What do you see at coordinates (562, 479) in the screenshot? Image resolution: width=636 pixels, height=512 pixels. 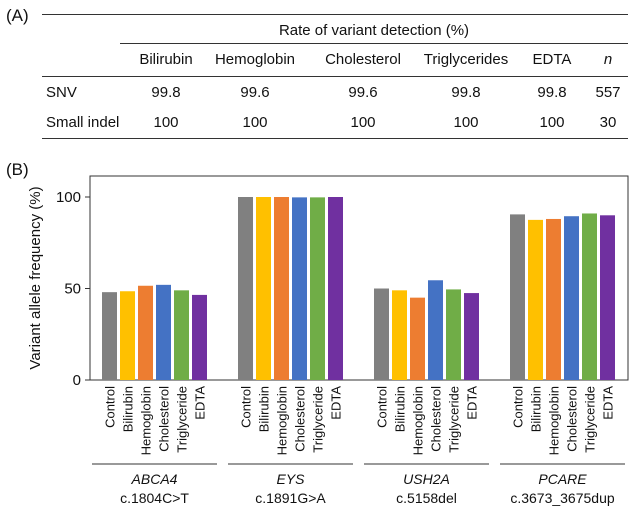 I see `gene-label-pcare: PCARE` at bounding box center [562, 479].